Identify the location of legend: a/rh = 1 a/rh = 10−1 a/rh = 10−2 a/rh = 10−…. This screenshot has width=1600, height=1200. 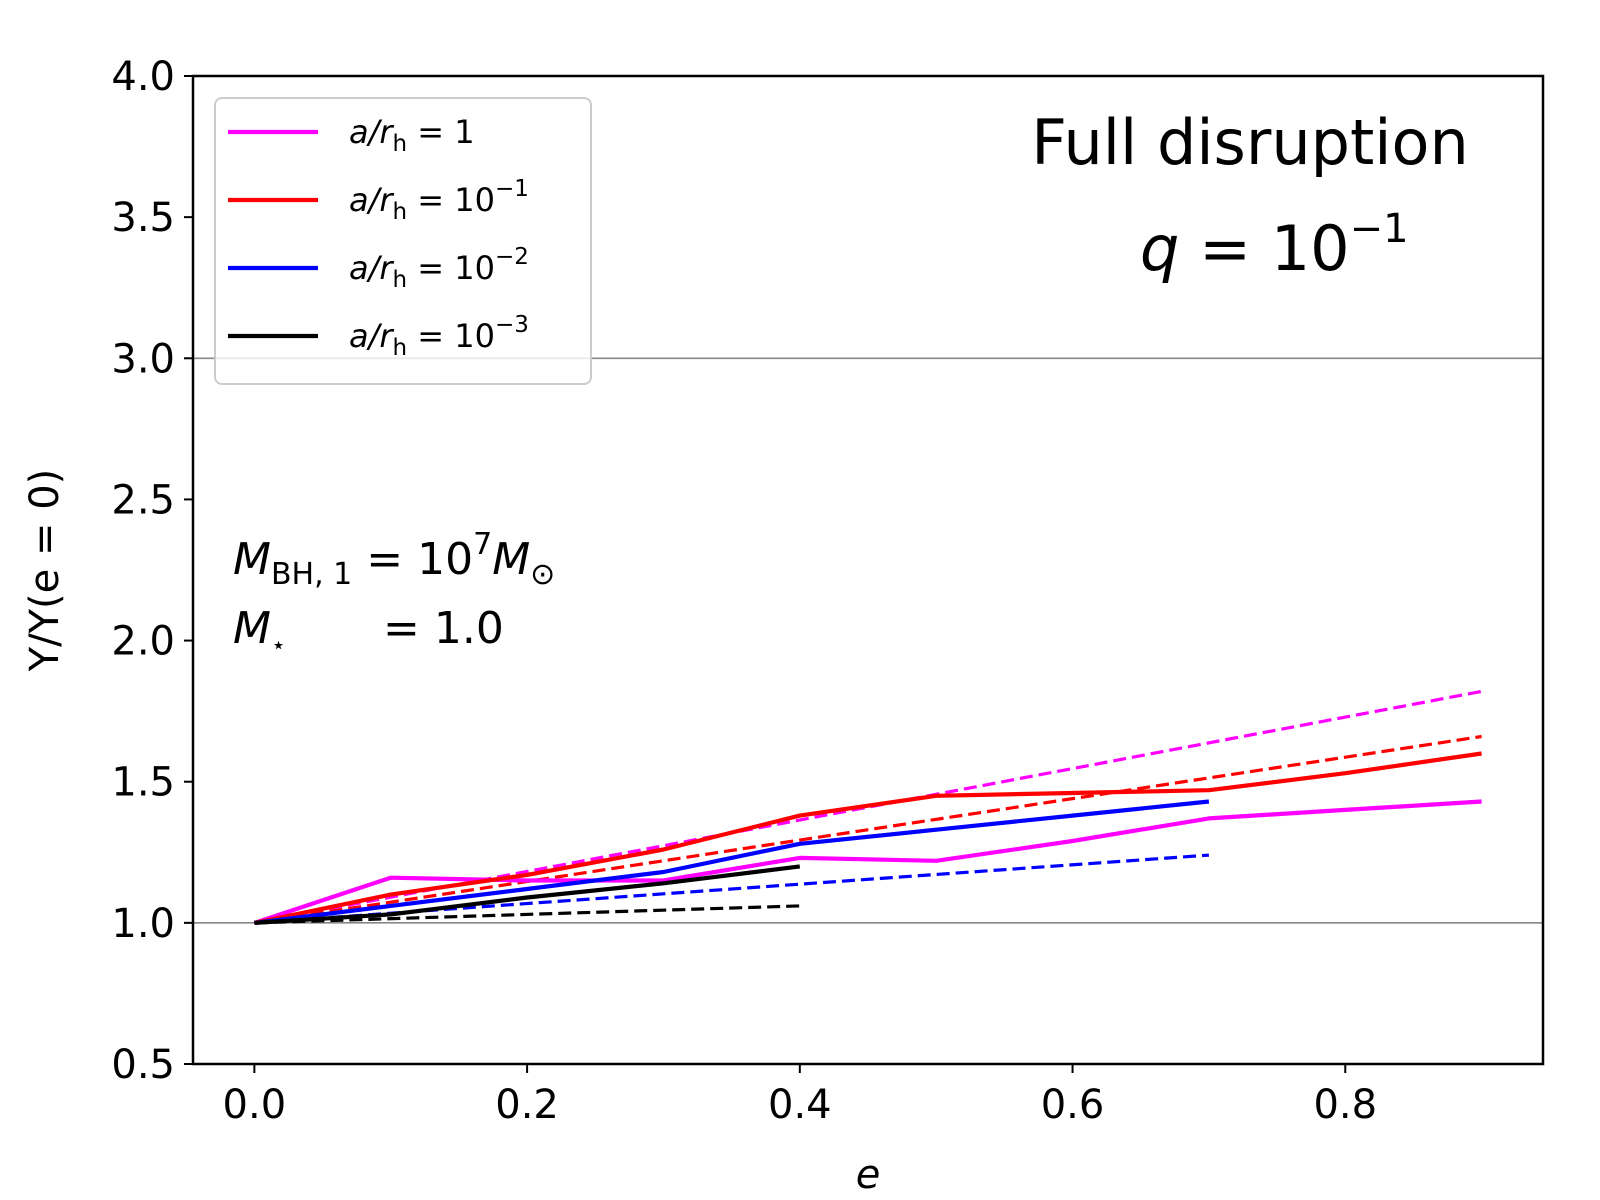
(403, 241).